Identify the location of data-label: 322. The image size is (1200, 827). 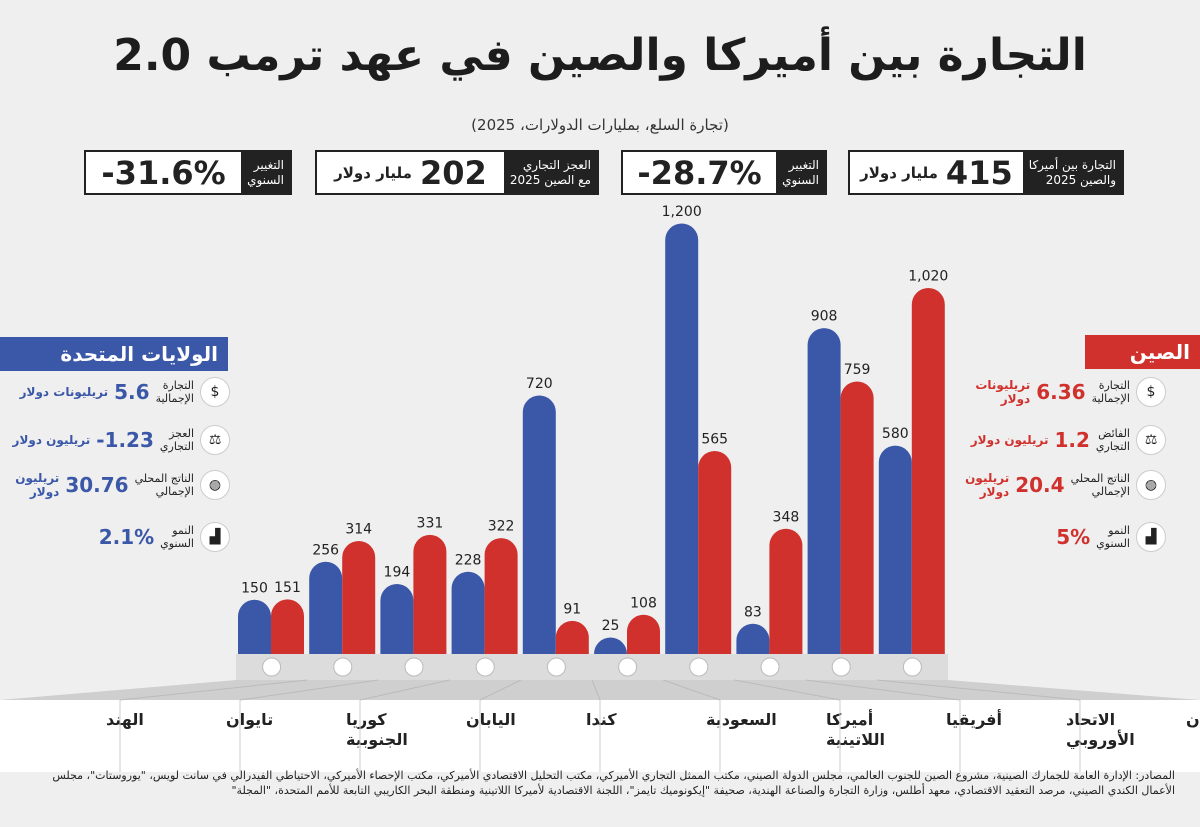
(501, 527).